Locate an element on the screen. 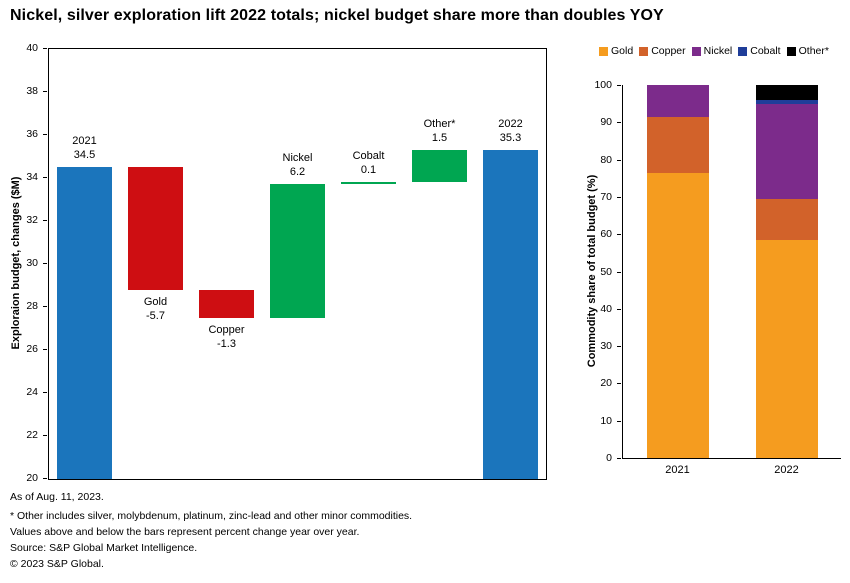 The image size is (850, 583). waterfall-bar-label-cobalt: Cobalt 0.1 is located at coordinates (368, 163).